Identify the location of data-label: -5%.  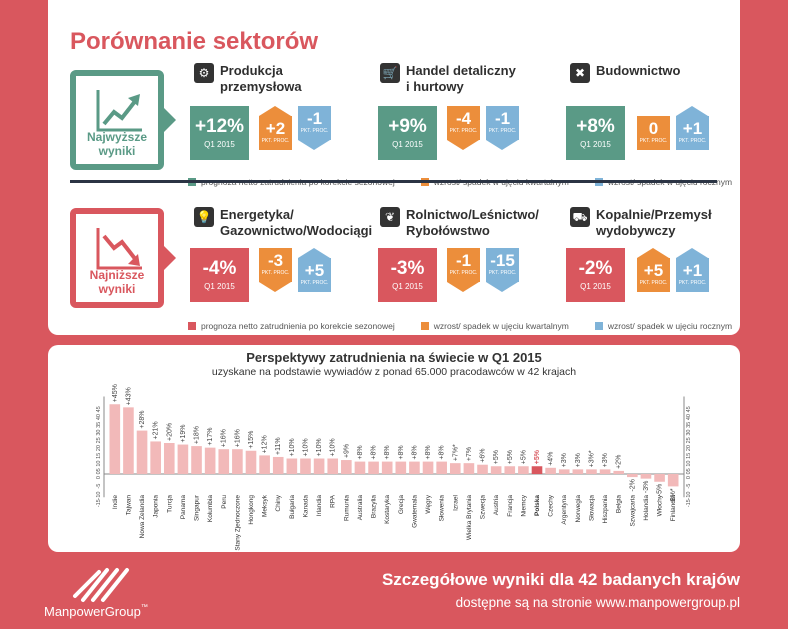
(660, 490).